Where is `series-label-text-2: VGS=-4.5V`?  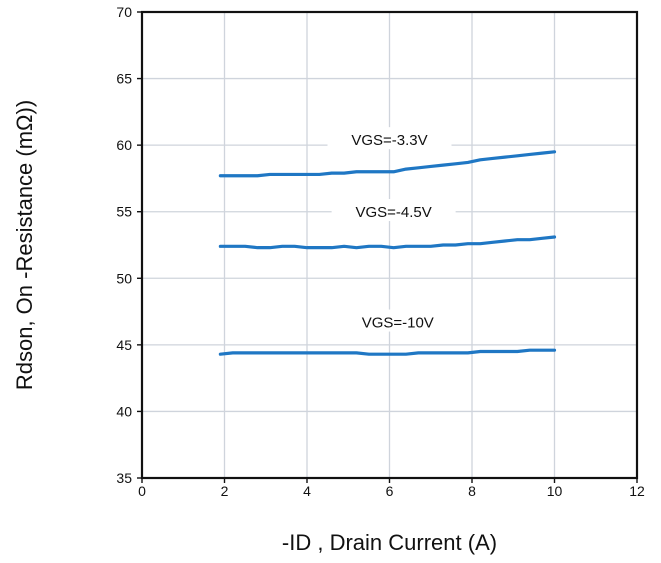
series-label-text-2: VGS=-4.5V is located at coordinates (393, 212).